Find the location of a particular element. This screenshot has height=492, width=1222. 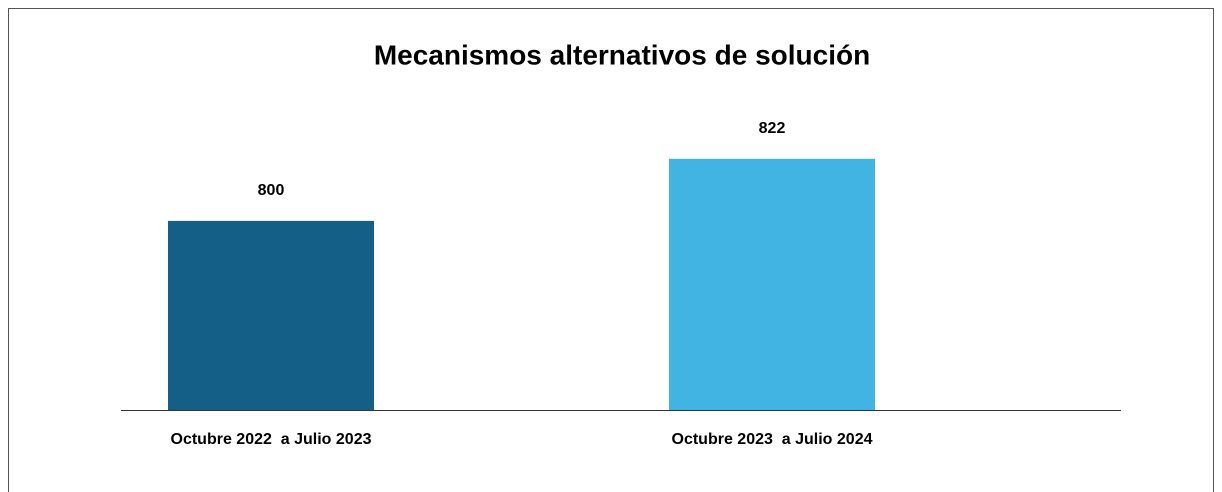

x-tick-label: Octubre 2022 a Julio 2023 is located at coordinates (271, 439).